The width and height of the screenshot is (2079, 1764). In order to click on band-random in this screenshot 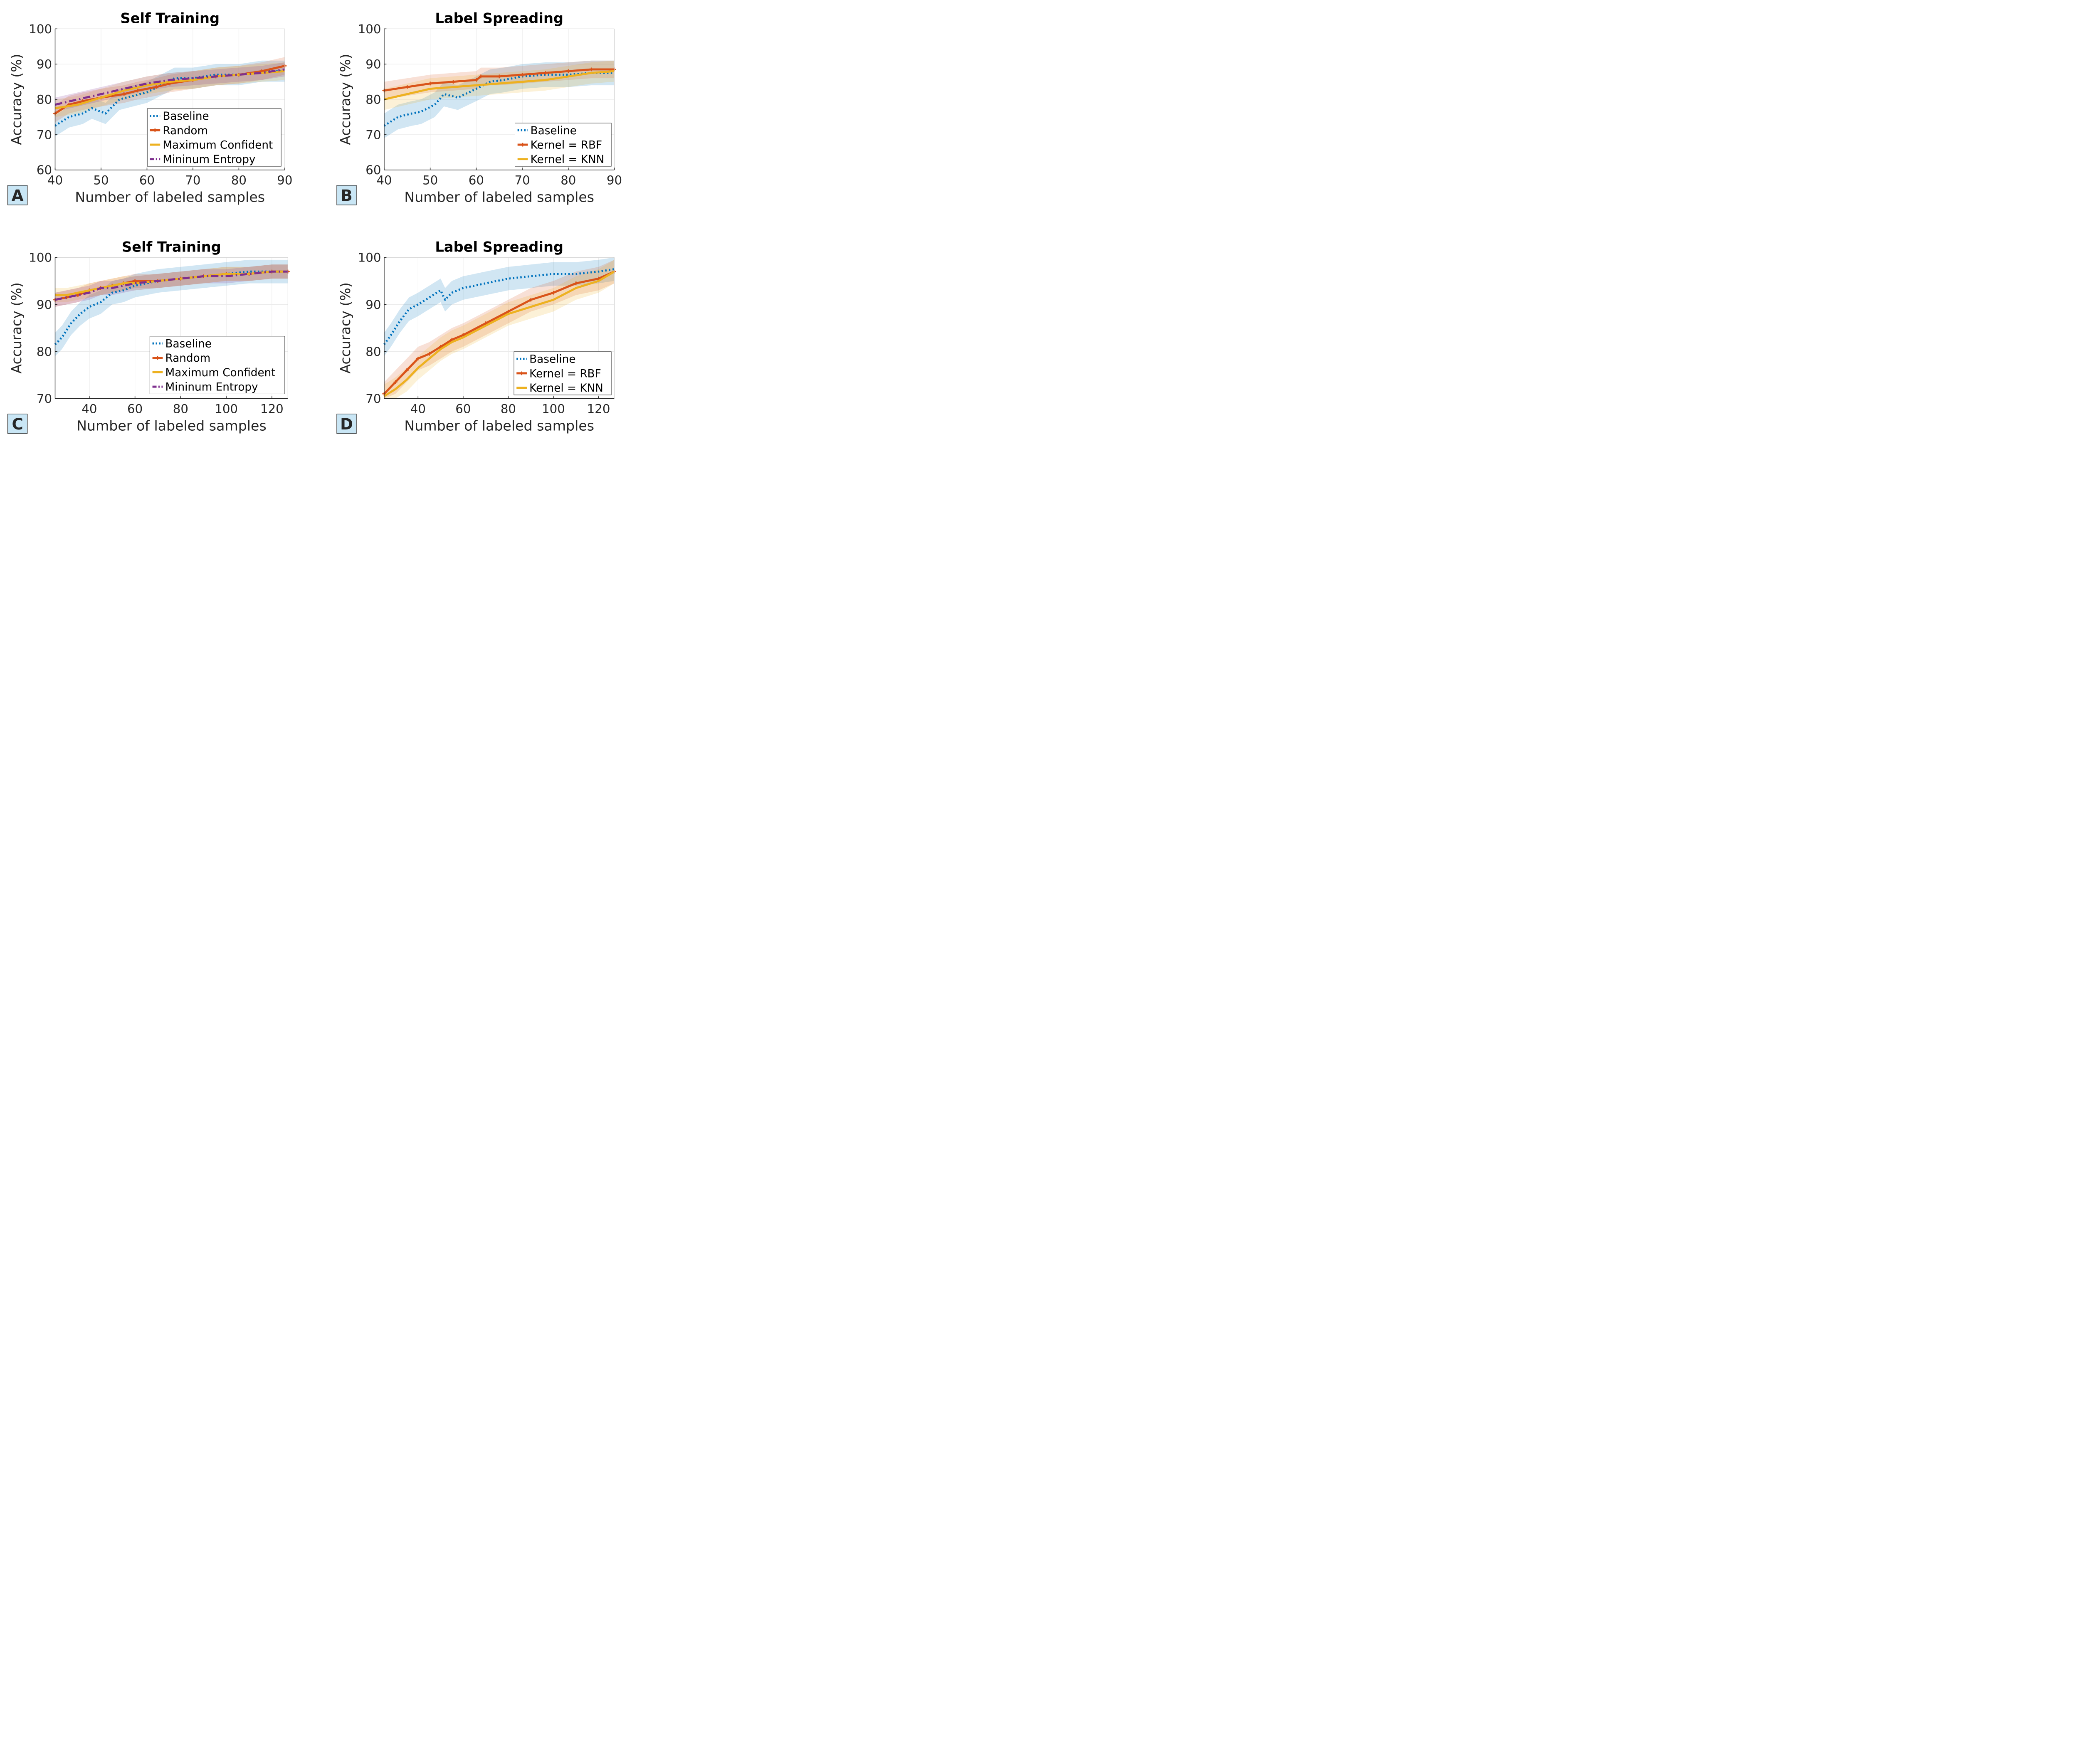, I will do `click(170, 90)`.